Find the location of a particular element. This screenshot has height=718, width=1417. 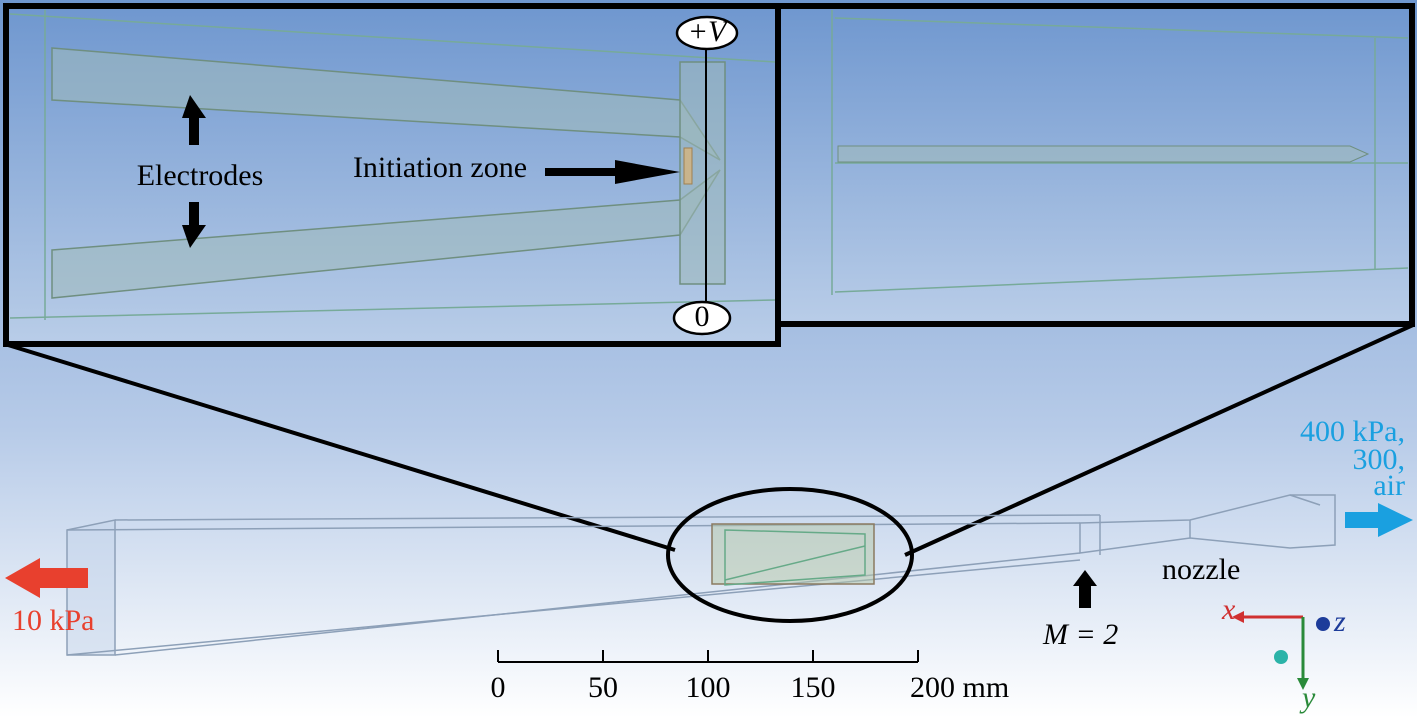

zoom-ellipse is located at coordinates (790, 555).